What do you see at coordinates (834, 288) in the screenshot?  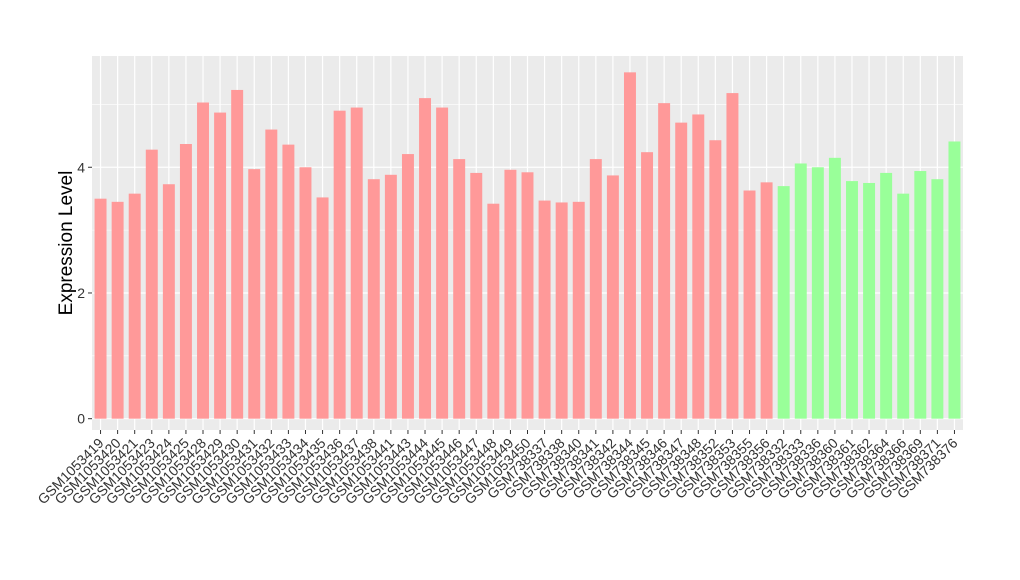 I see `bar-GSM738360` at bounding box center [834, 288].